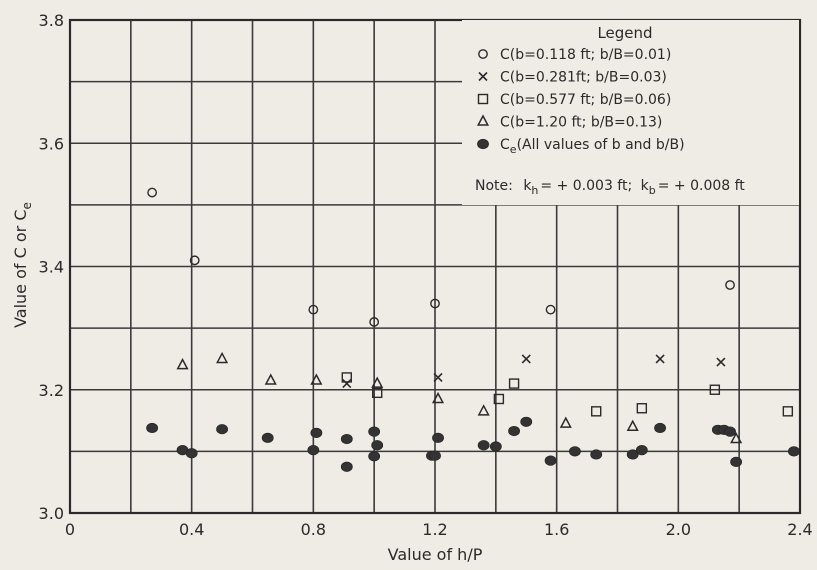 This screenshot has height=570, width=817. I want to click on y-tick-label: 3.6, so click(51, 143).